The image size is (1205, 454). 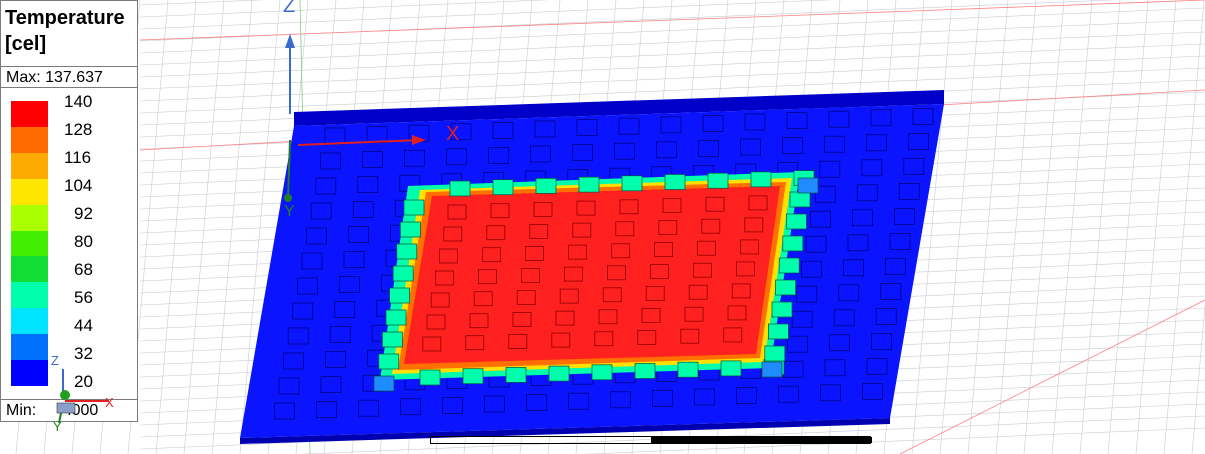 What do you see at coordinates (78, 129) in the screenshot?
I see `legend-tick-label: 128` at bounding box center [78, 129].